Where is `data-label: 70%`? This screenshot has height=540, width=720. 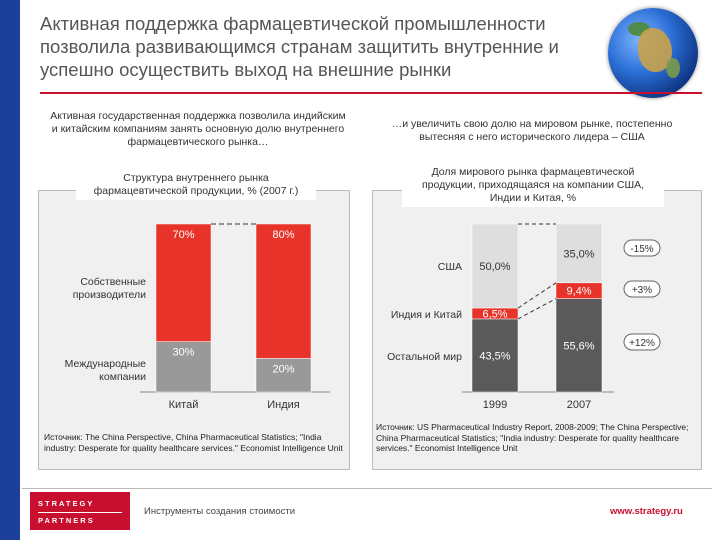
data-label: 70% is located at coordinates (183, 235).